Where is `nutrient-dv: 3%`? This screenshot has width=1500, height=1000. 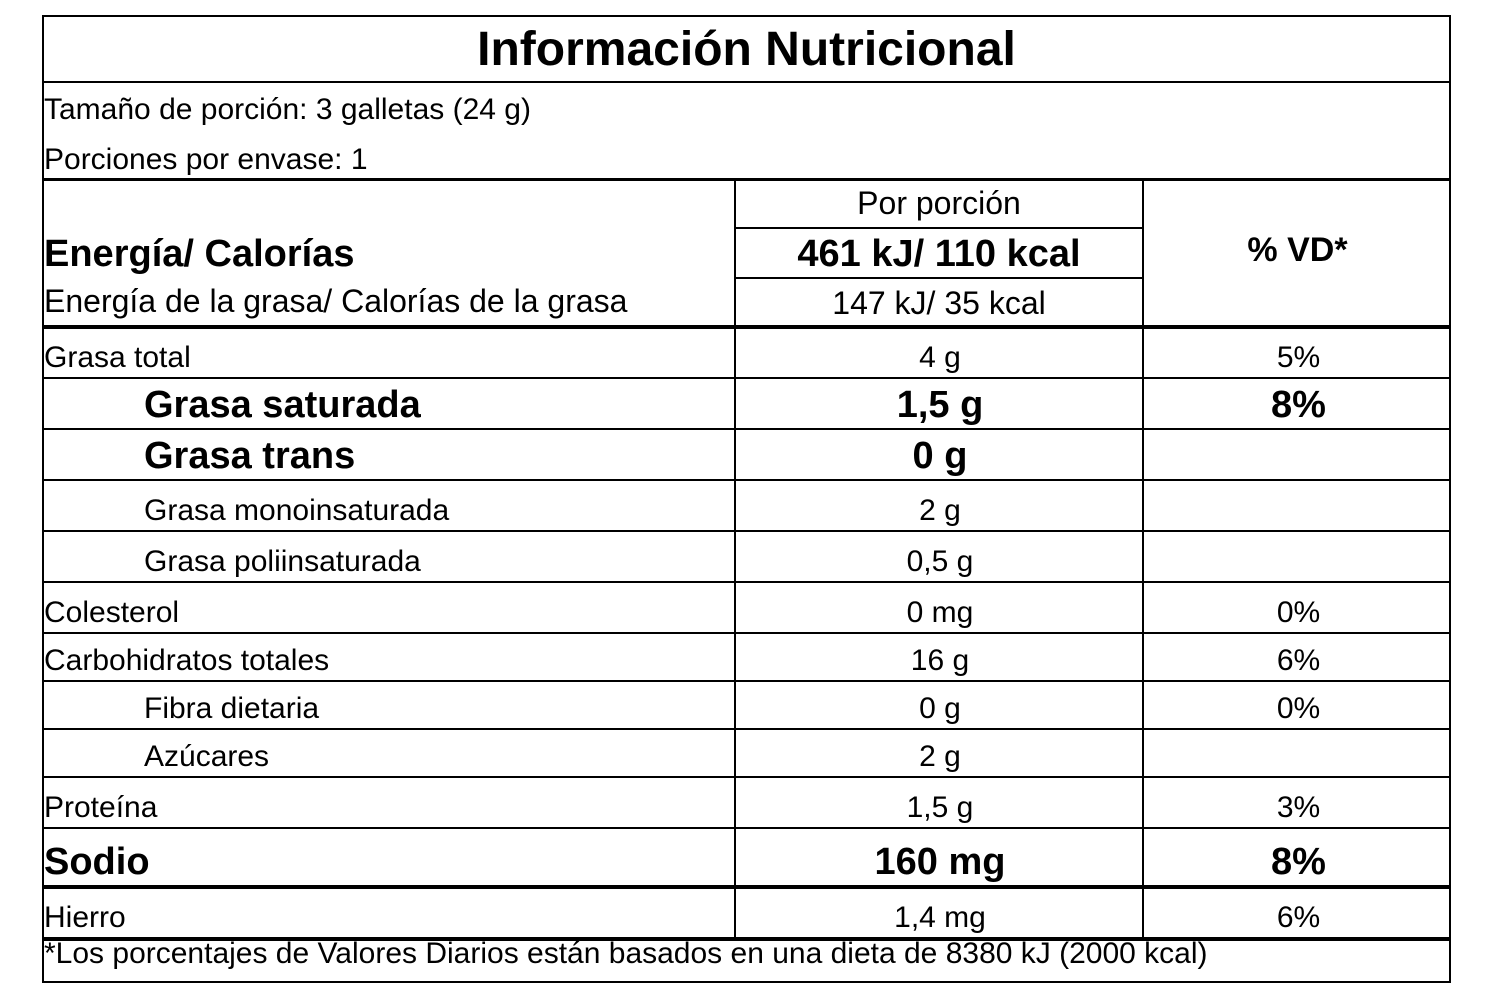
nutrient-dv: 3% is located at coordinates (1298, 807).